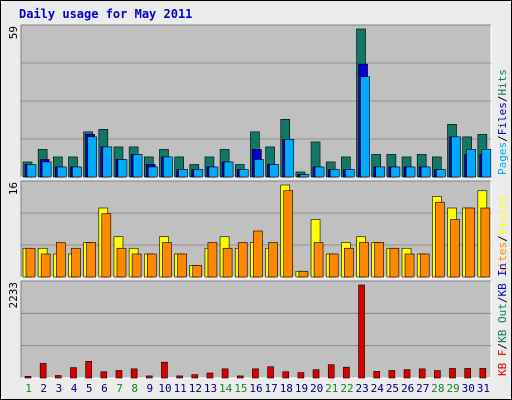  What do you see at coordinates (502, 258) in the screenshot?
I see `legend-entry: Sites` at bounding box center [502, 258].